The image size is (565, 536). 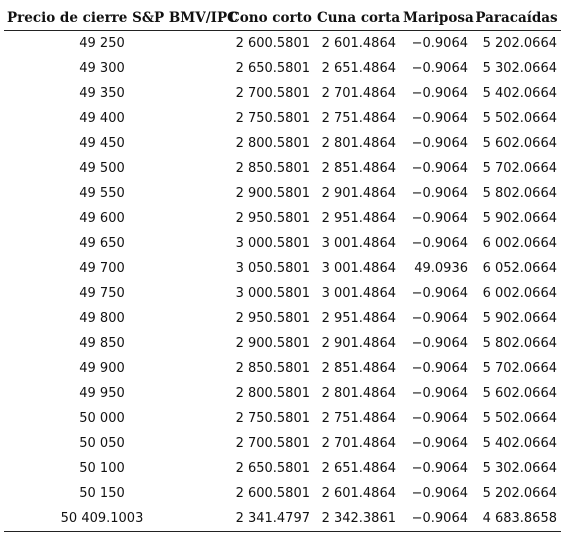 What do you see at coordinates (102, 493) in the screenshot?
I see `cell-closing-price: 50 150` at bounding box center [102, 493].